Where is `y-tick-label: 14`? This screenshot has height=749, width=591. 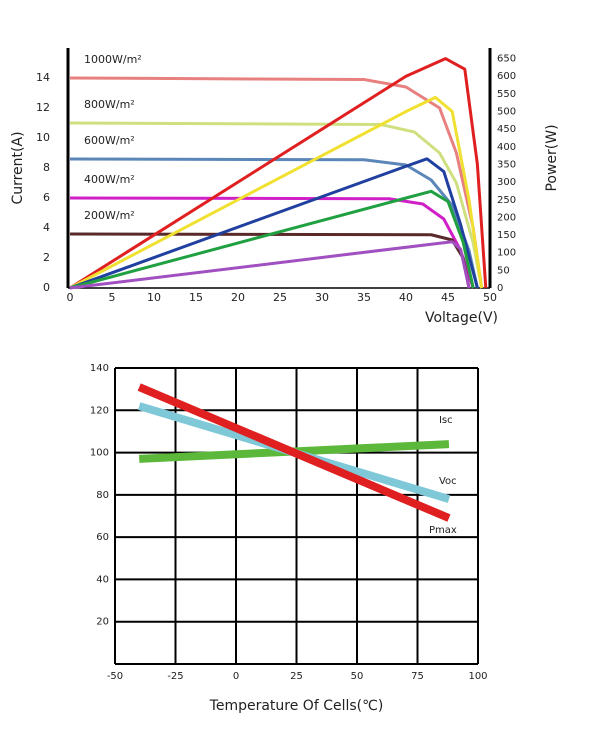
y-tick-label: 14 is located at coordinates (43, 77).